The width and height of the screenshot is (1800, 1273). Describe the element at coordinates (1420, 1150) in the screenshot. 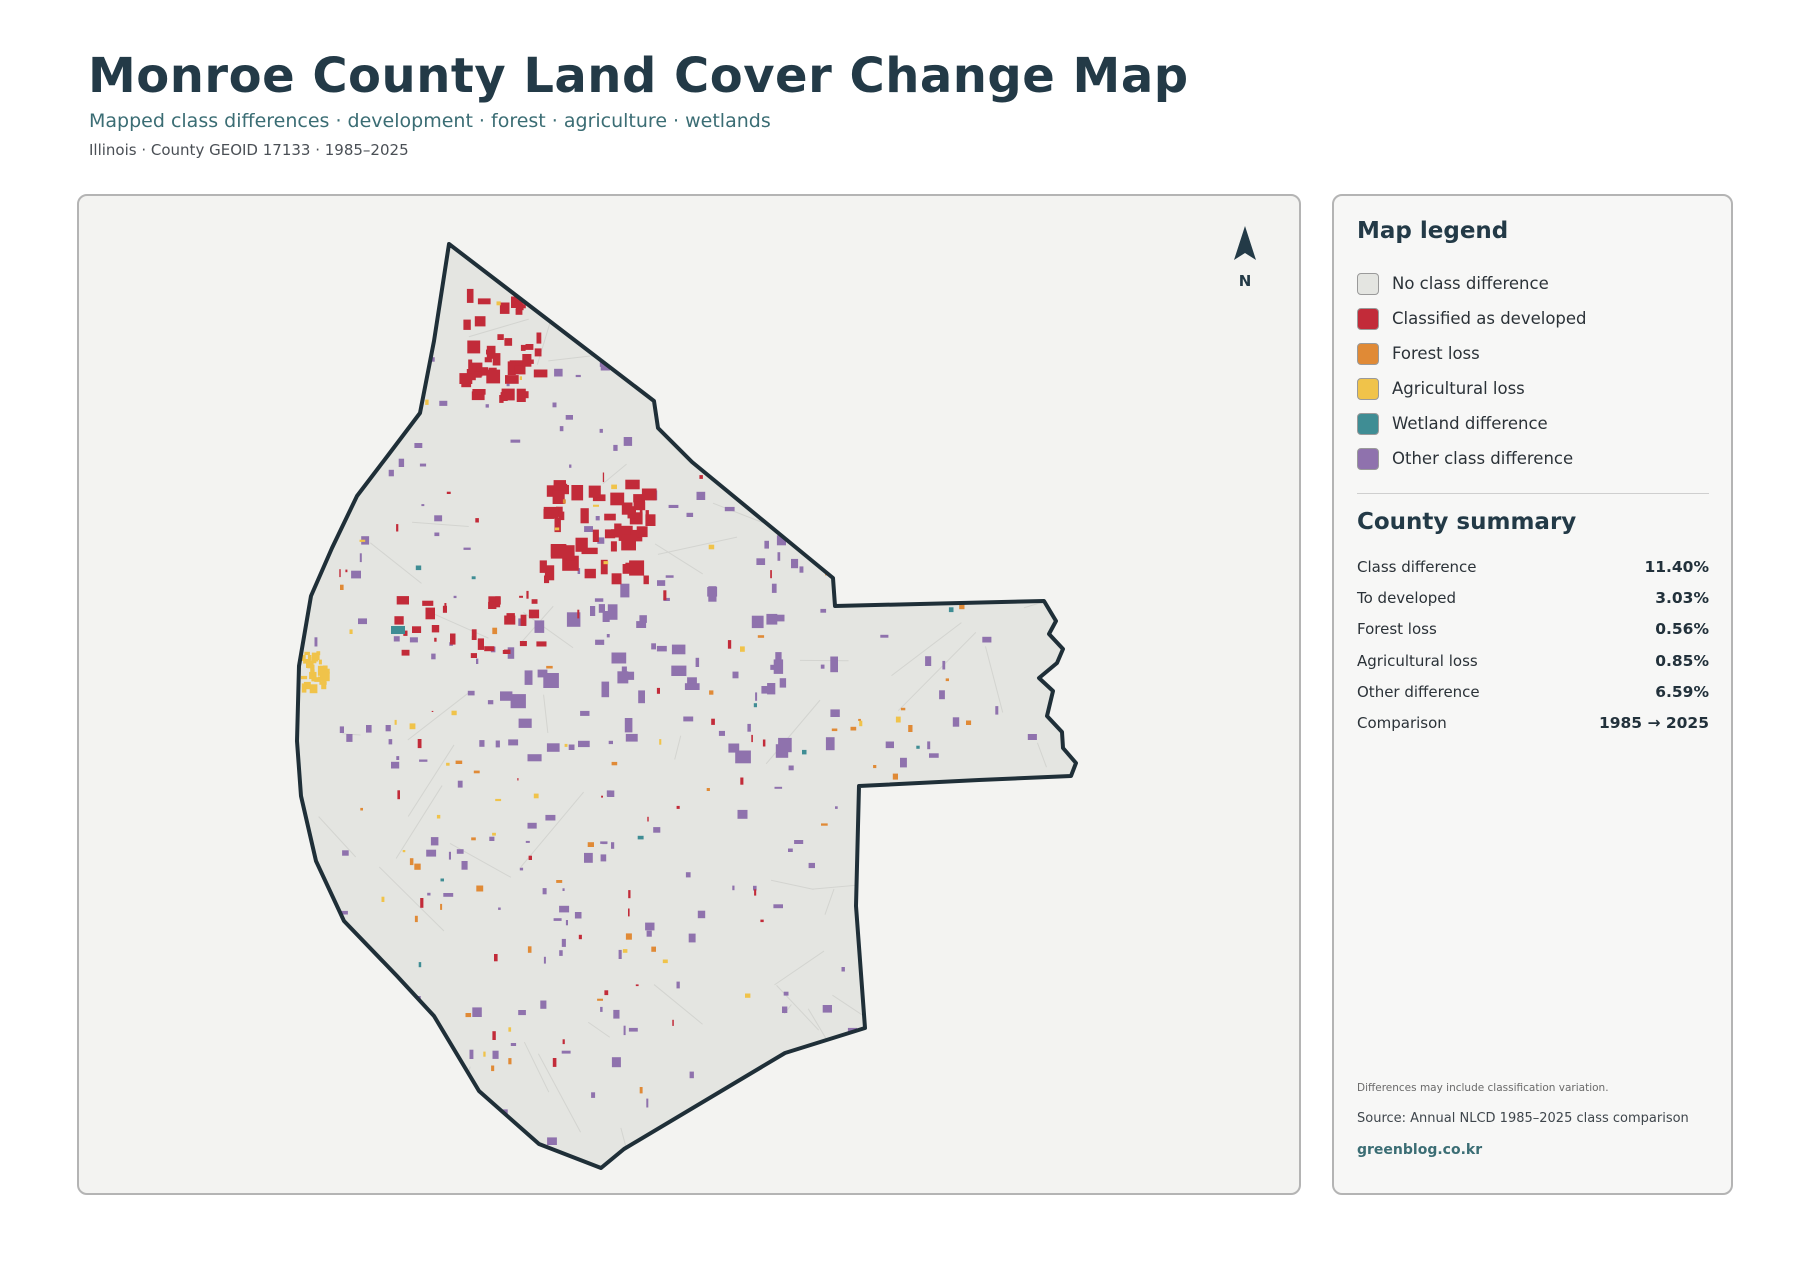

I see `brand-link: greenblog.co.kr` at that location.